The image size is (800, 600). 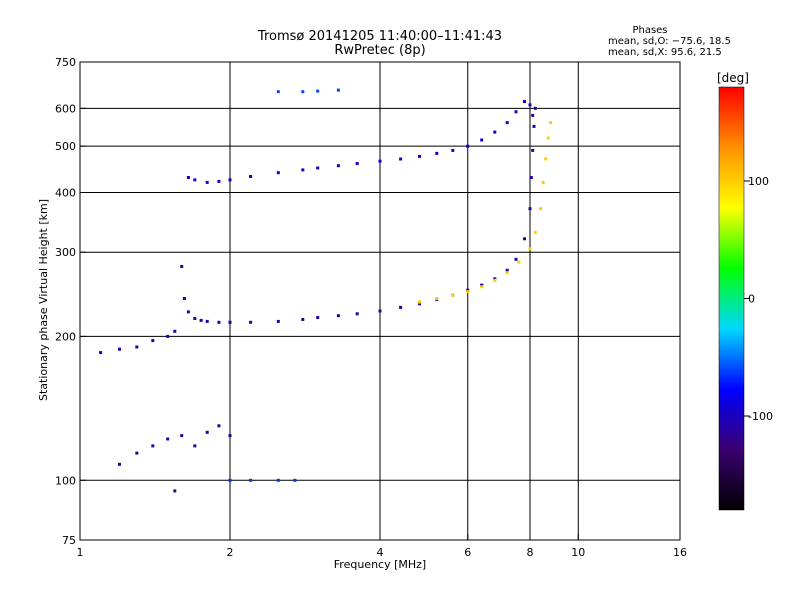 I want to click on colorbar-tick-label: -100, so click(x=760, y=416).